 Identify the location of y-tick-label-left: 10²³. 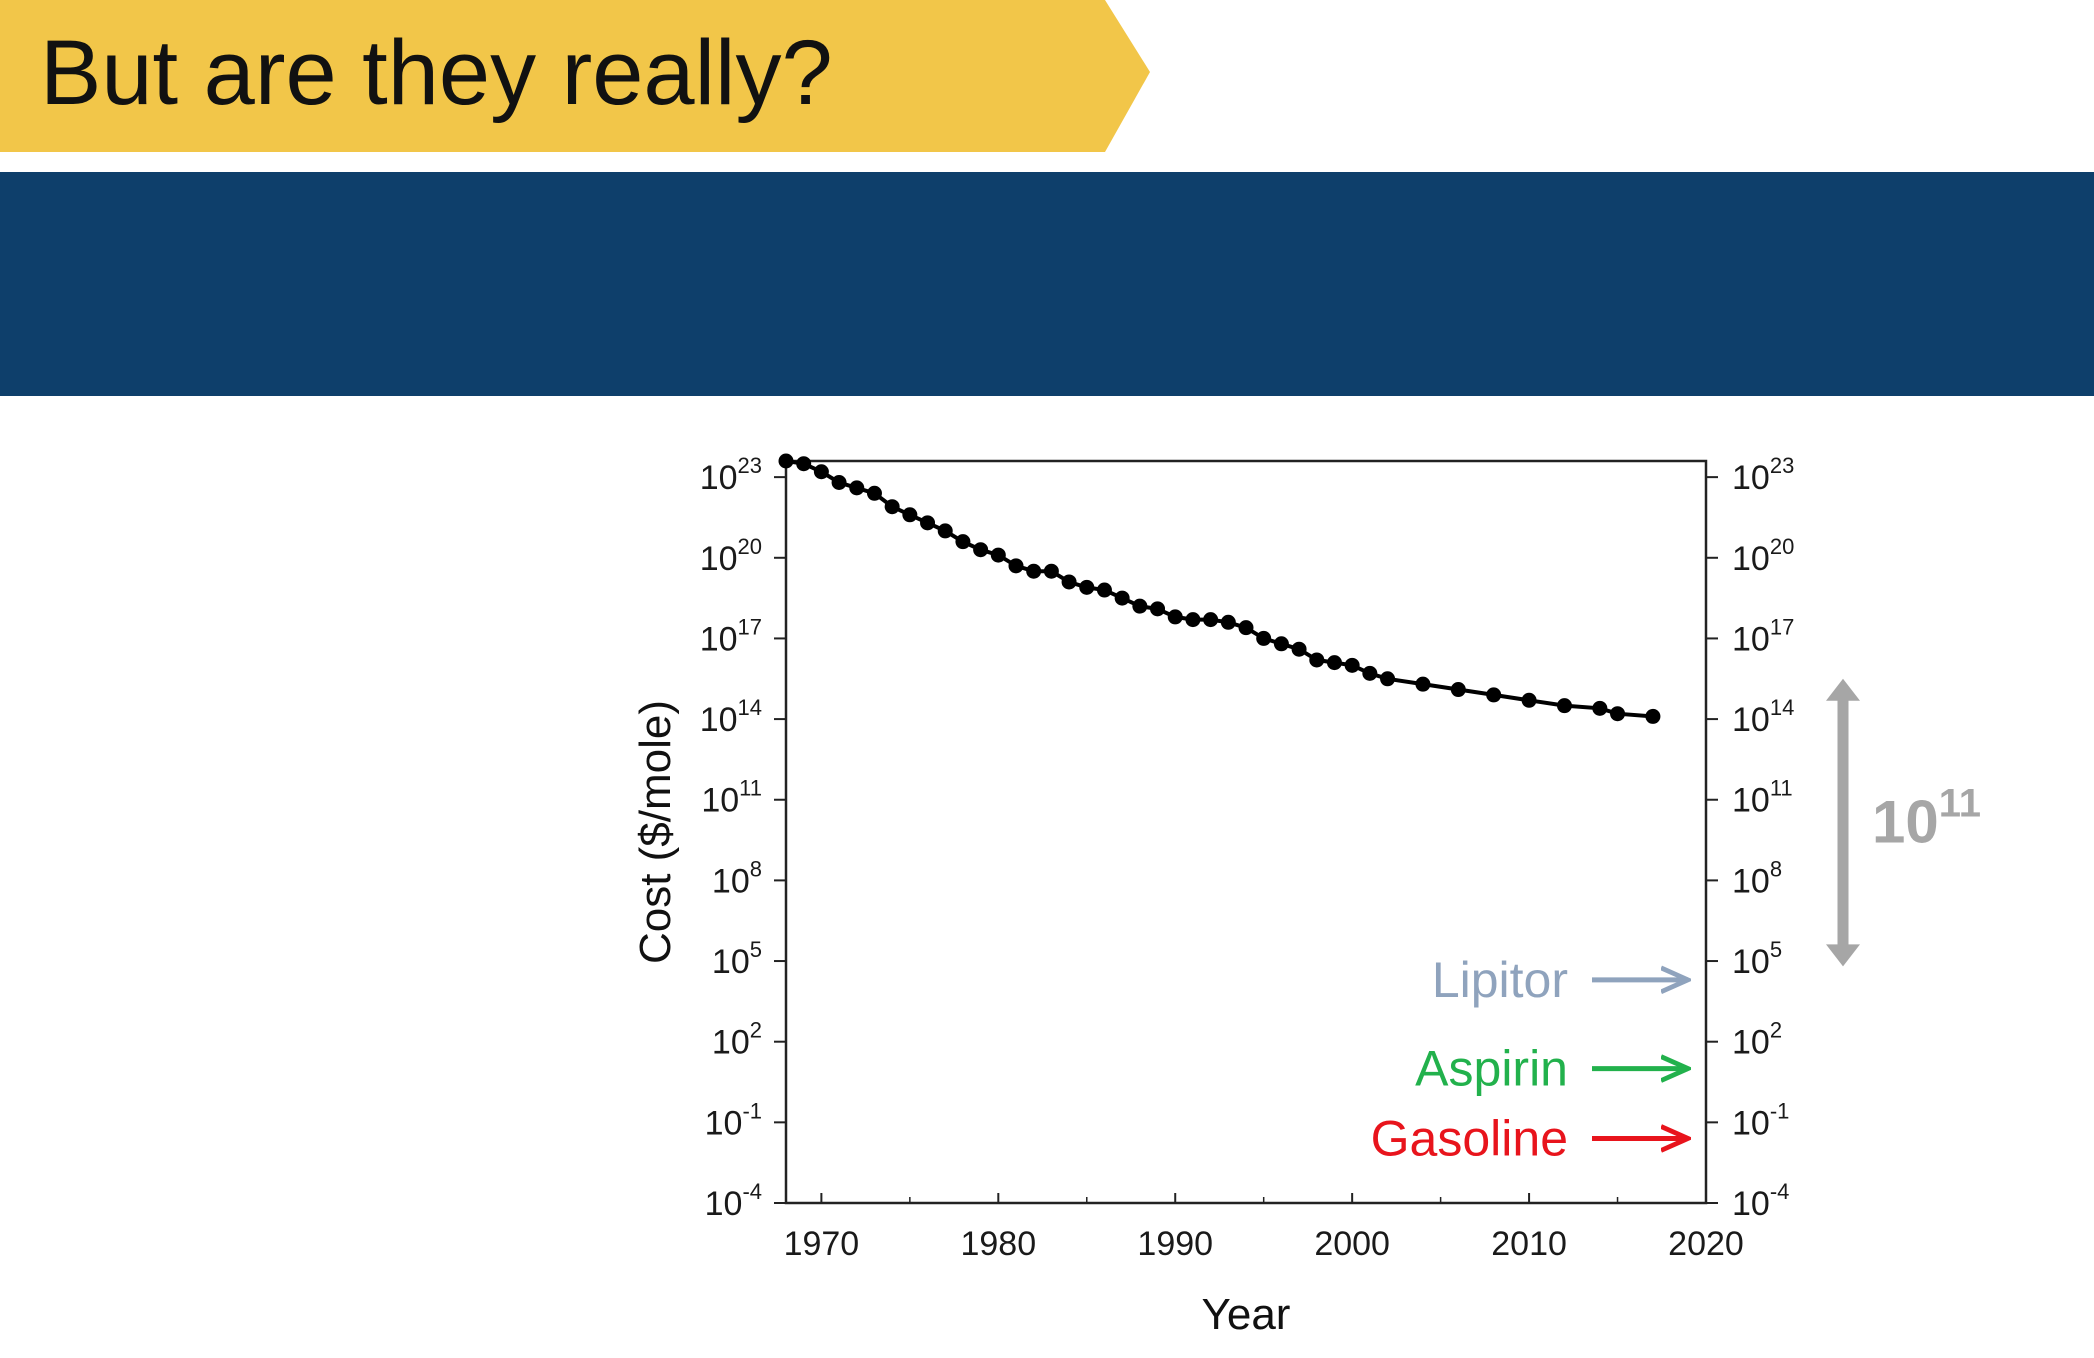
(731, 475).